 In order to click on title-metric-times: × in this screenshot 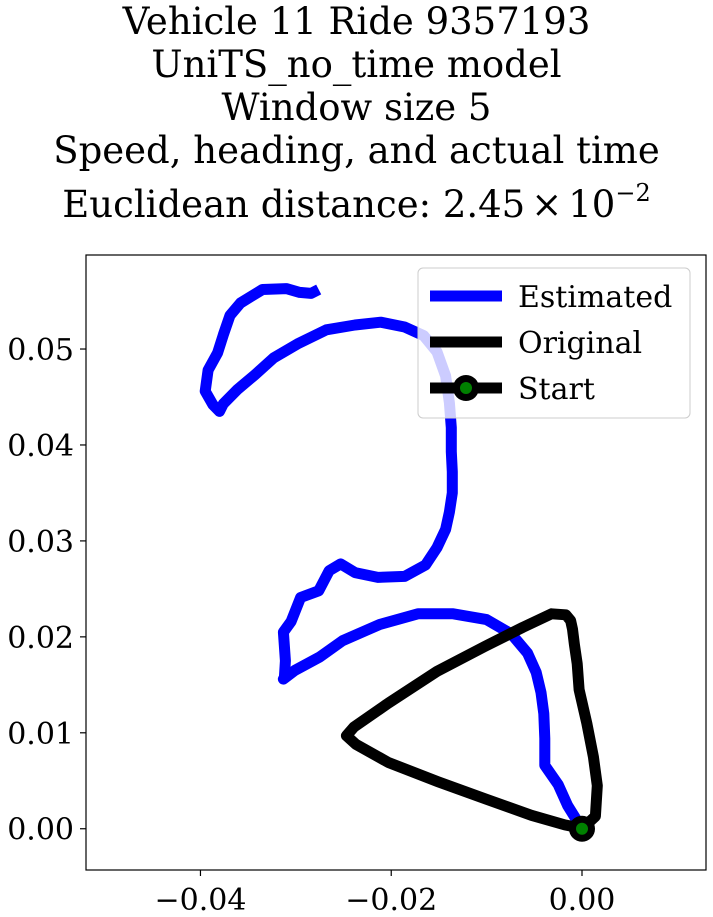, I will do `click(547, 204)`.